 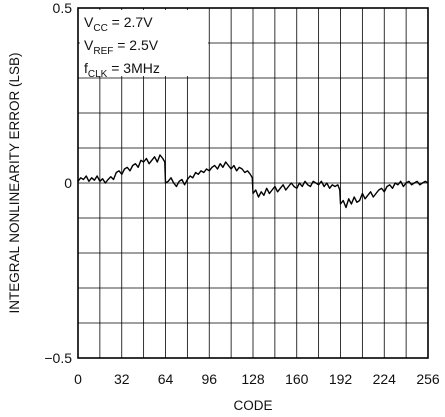 I want to click on x-tick-label: 64, so click(x=166, y=379).